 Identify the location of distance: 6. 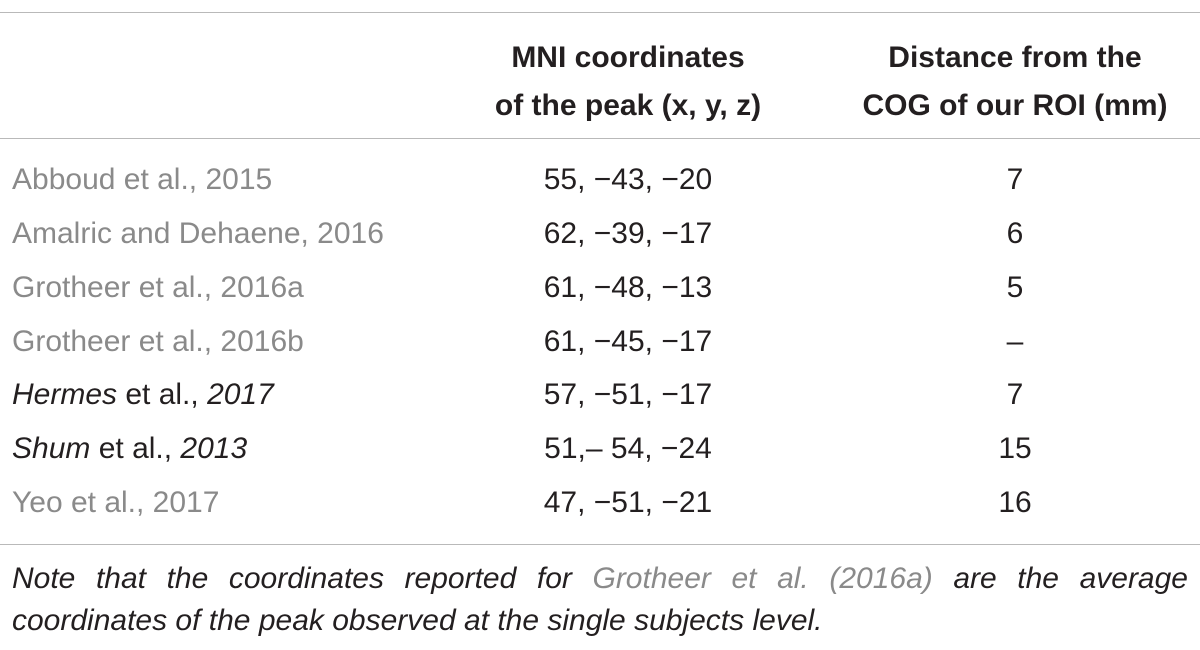
(1015, 233).